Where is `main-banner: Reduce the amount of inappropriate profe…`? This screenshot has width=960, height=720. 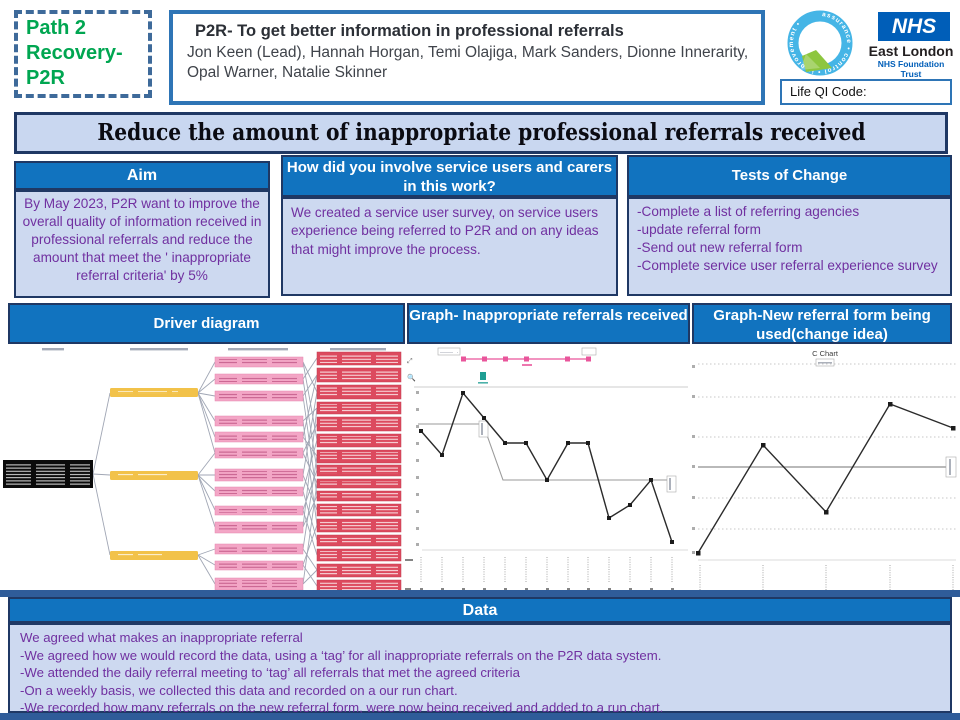 main-banner: Reduce the amount of inappropriate profe… is located at coordinates (481, 133).